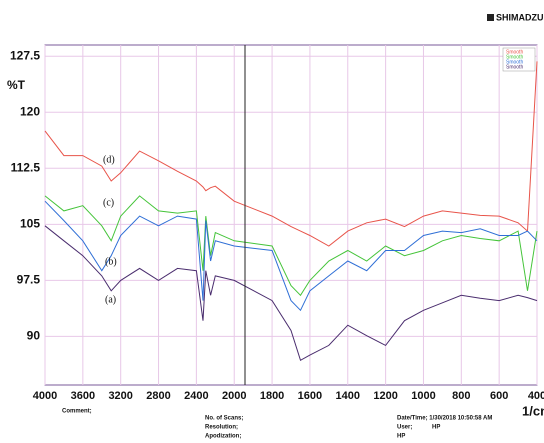  What do you see at coordinates (499, 396) in the screenshot?
I see `x-tick-label: 600` at bounding box center [499, 396].